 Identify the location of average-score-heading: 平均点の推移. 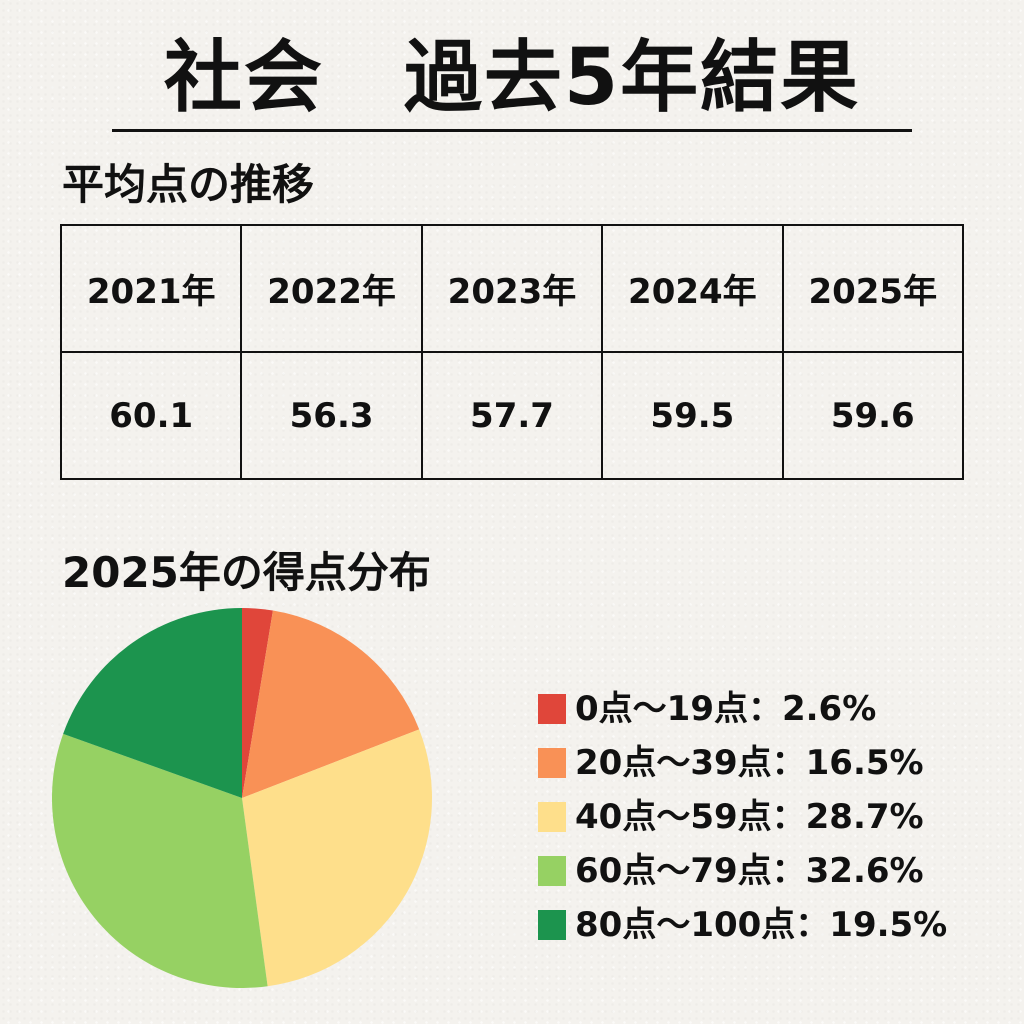
(188, 184).